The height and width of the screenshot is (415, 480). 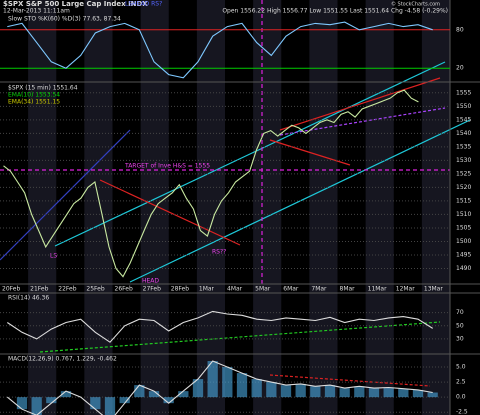 I want to click on x-tick-label: 26Feb, so click(x=124, y=289).